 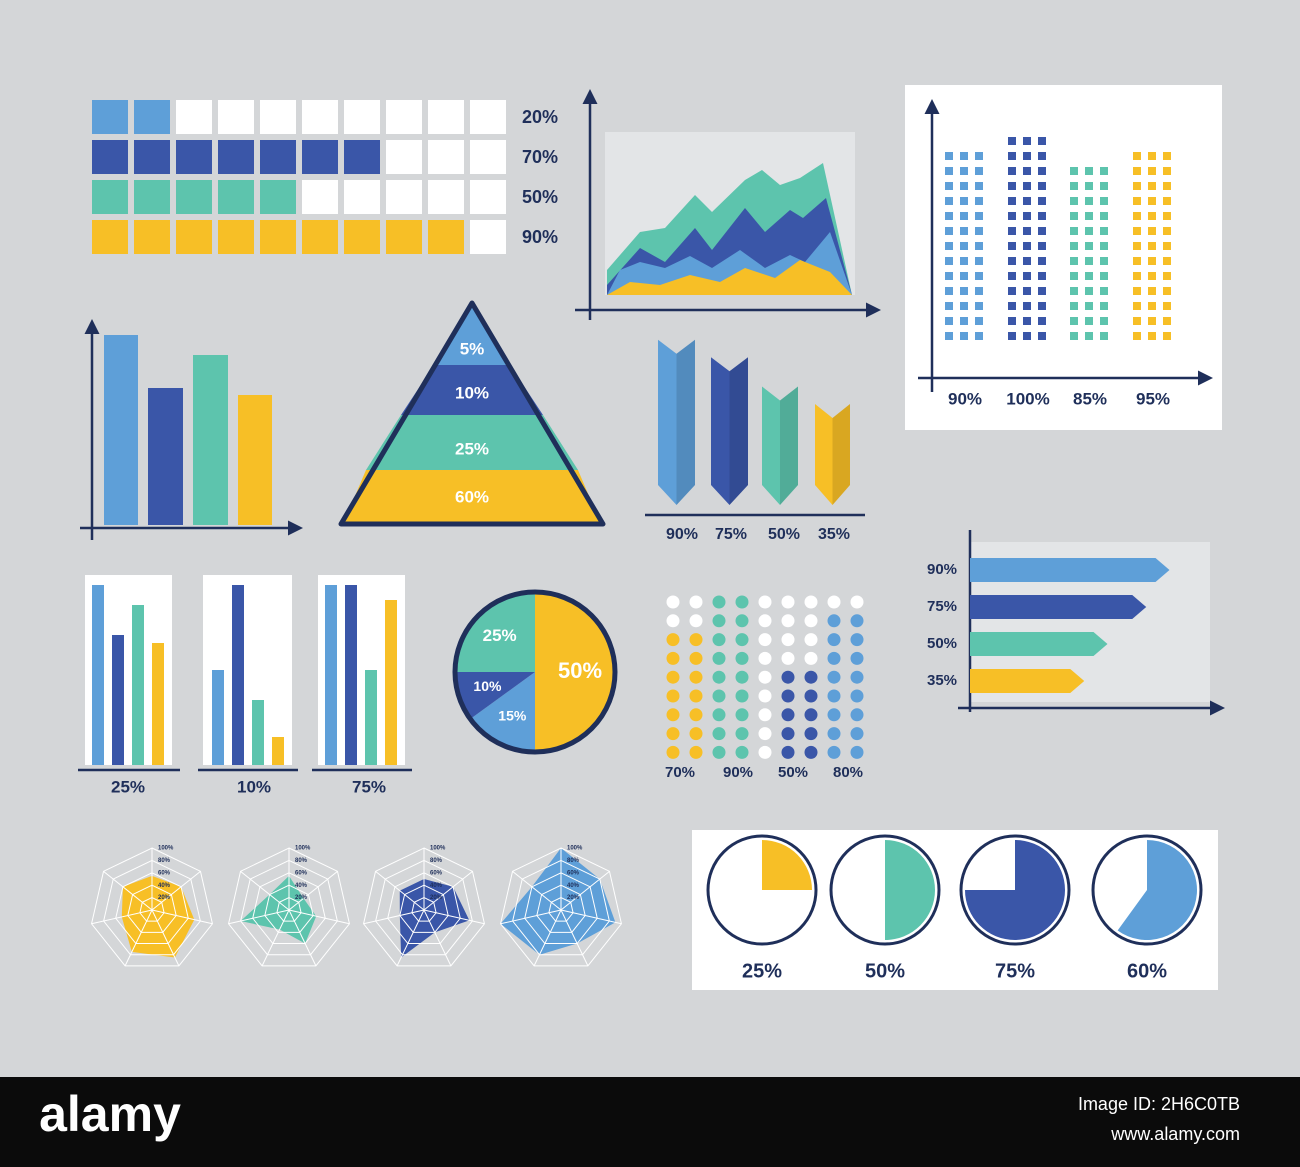 What do you see at coordinates (1058, 607) in the screenshot?
I see `arrow-bar` at bounding box center [1058, 607].